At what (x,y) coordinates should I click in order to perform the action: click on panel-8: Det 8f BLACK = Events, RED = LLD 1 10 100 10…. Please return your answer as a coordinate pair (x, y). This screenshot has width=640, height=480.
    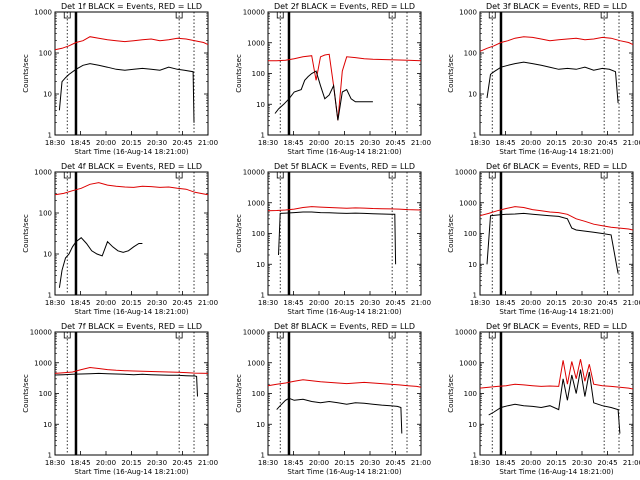
    Looking at the image, I should click on (333, 399).